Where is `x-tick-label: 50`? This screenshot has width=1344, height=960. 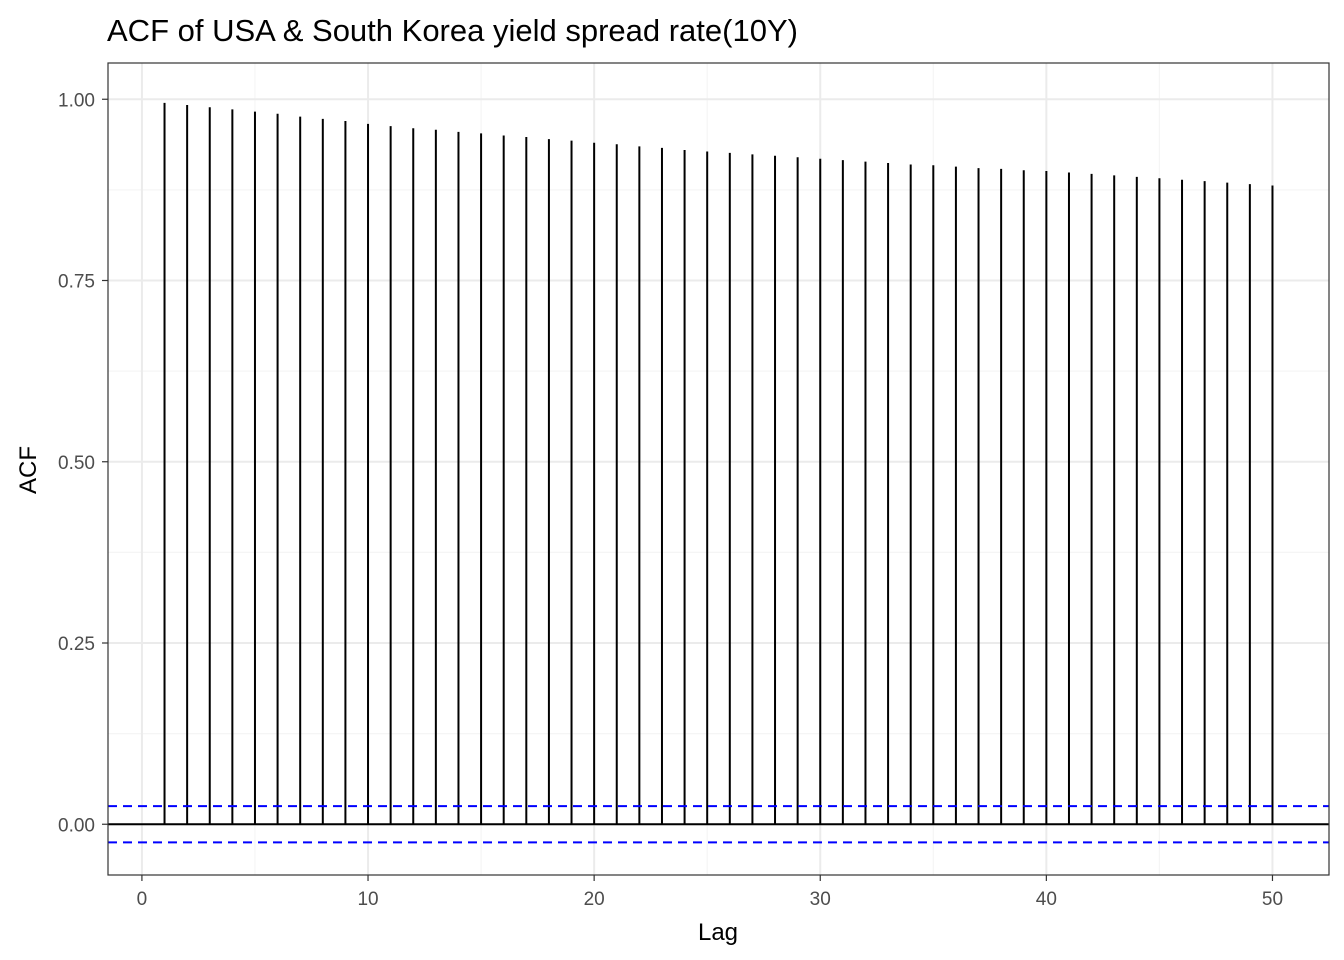 x-tick-label: 50 is located at coordinates (1272, 899).